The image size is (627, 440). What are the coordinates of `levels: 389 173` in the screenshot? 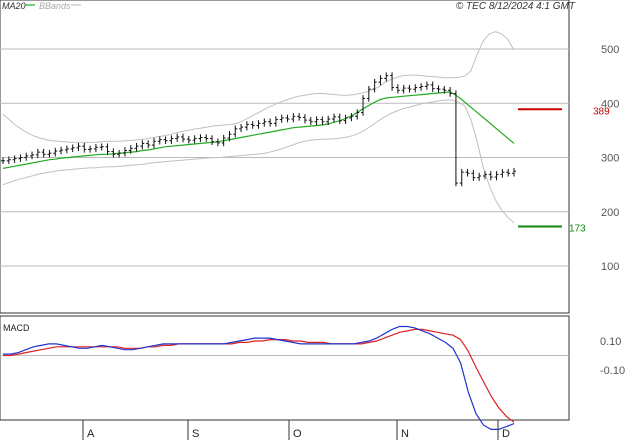 It's located at (564, 170).